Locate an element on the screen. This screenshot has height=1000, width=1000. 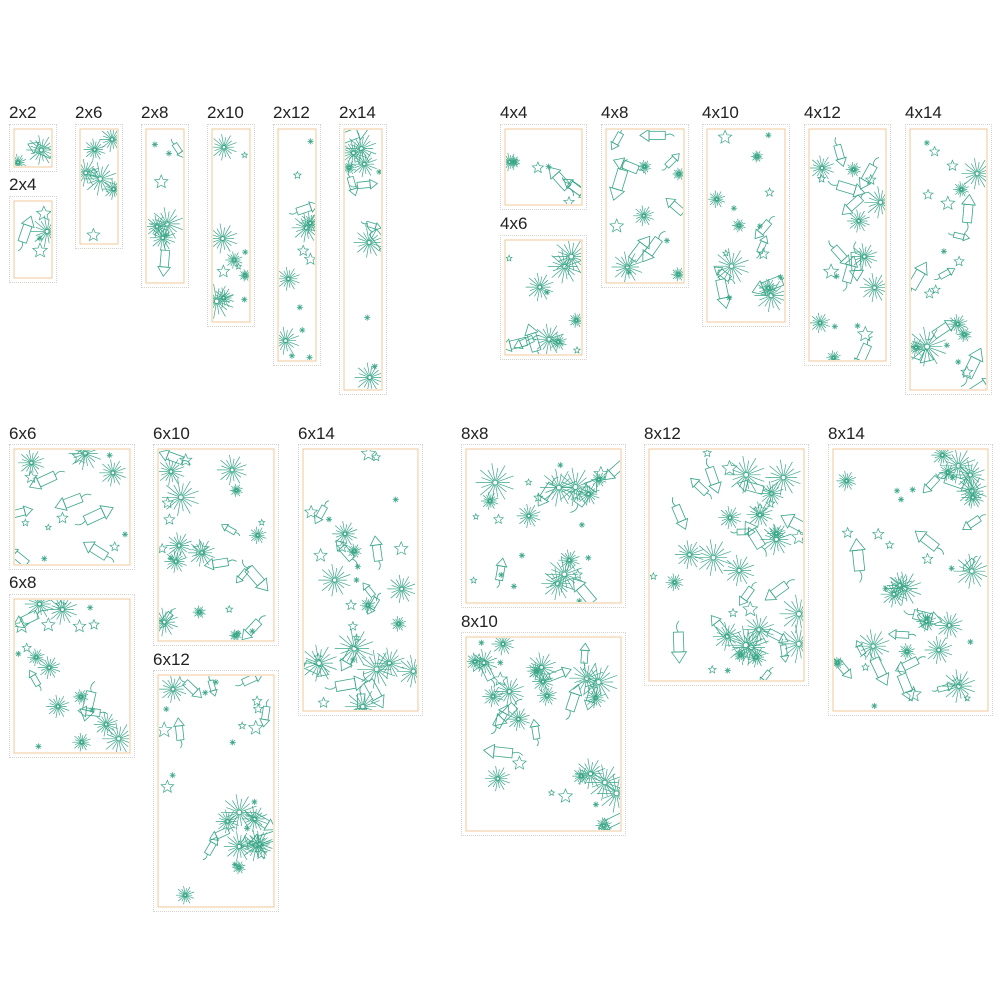
inner-border is located at coordinates (297, 245).